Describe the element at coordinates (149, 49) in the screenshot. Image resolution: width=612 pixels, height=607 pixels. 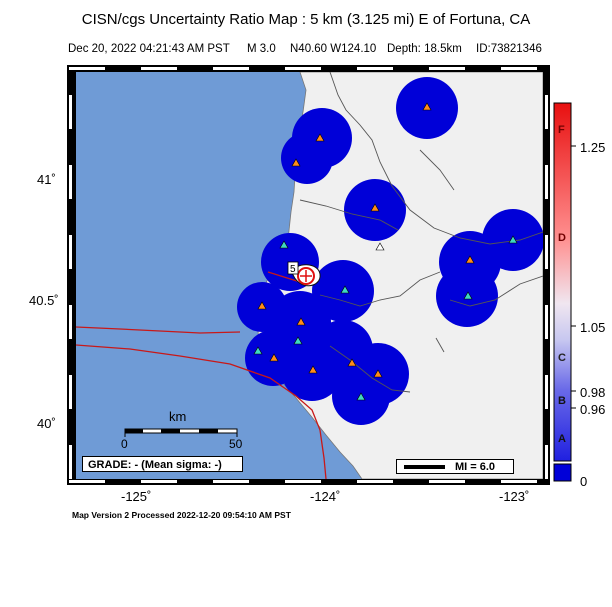
I see `event-datetime: Dec 20, 2022 04:21:43 AM PST` at that location.